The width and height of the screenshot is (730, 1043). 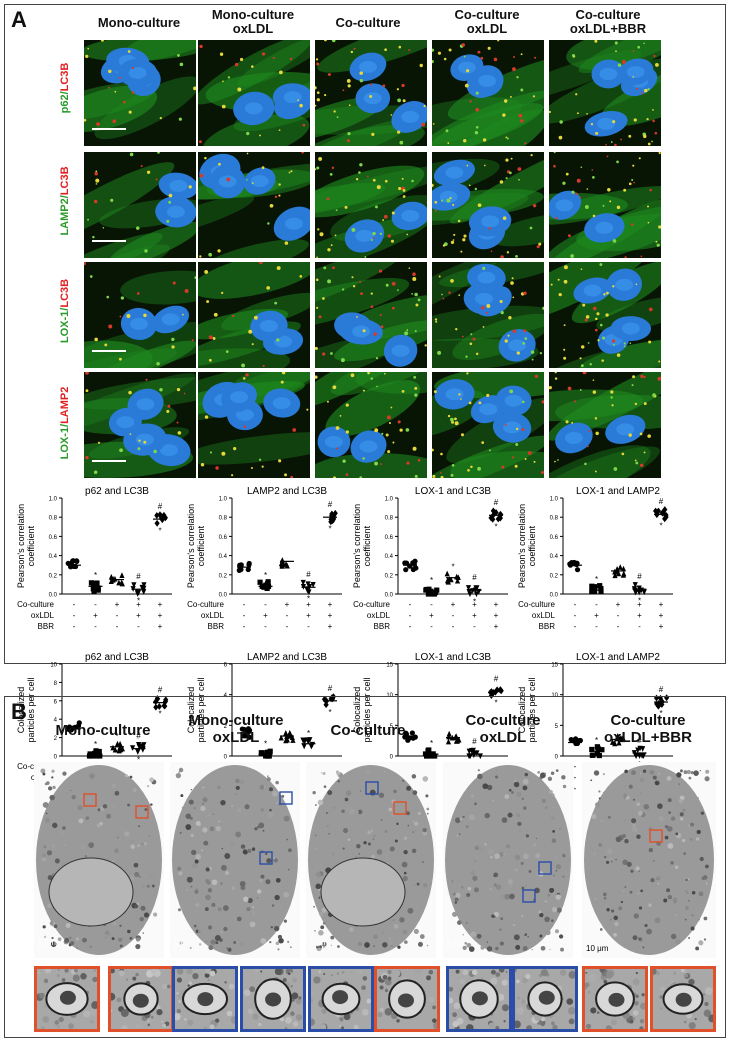 I want to click on y-axis-label: Pearson's correlation, so click(x=522, y=546).